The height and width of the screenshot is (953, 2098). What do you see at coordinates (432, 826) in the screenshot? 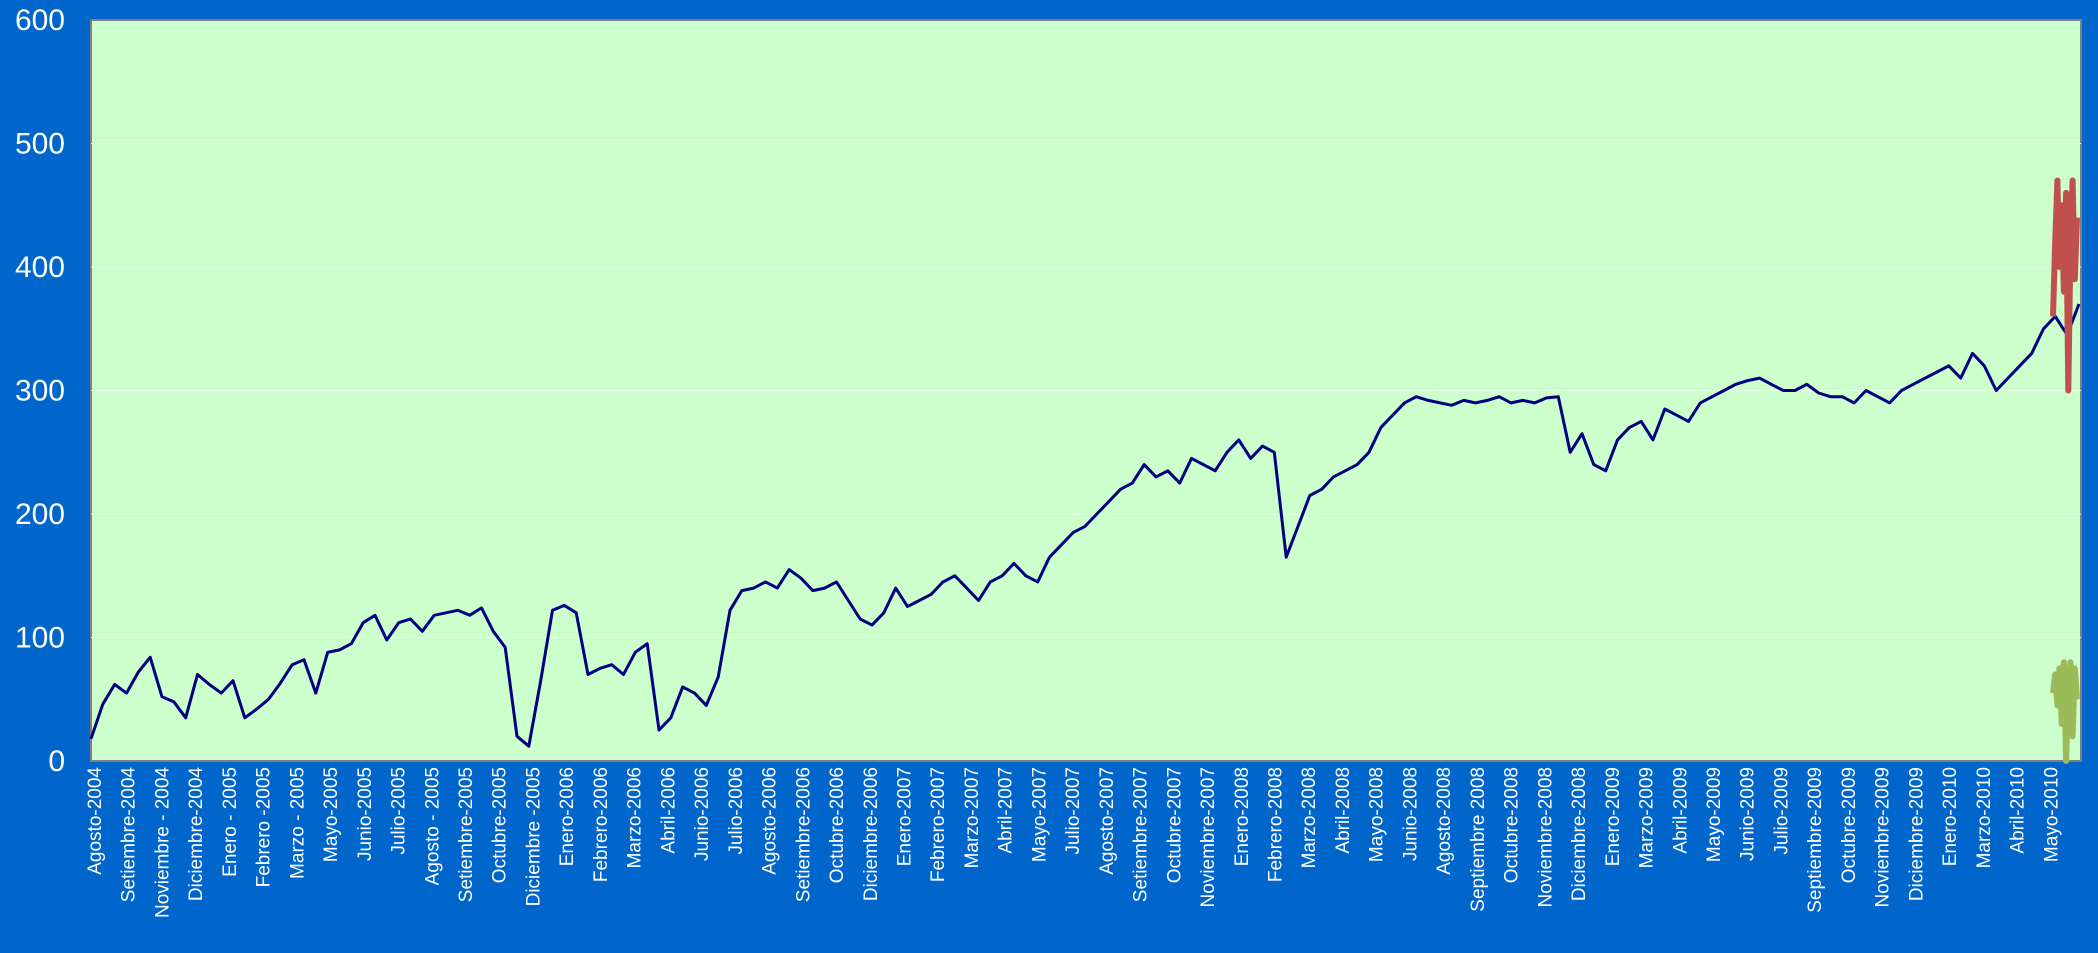
I see `x-tick-label: Agosto - 2005` at bounding box center [432, 826].